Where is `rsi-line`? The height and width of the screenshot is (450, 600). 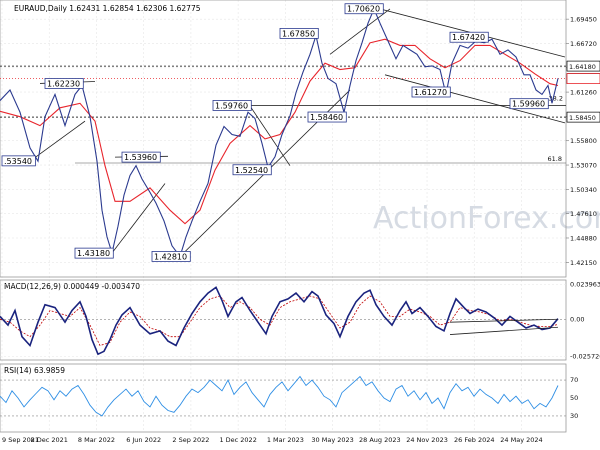 rsi-line is located at coordinates (279, 396).